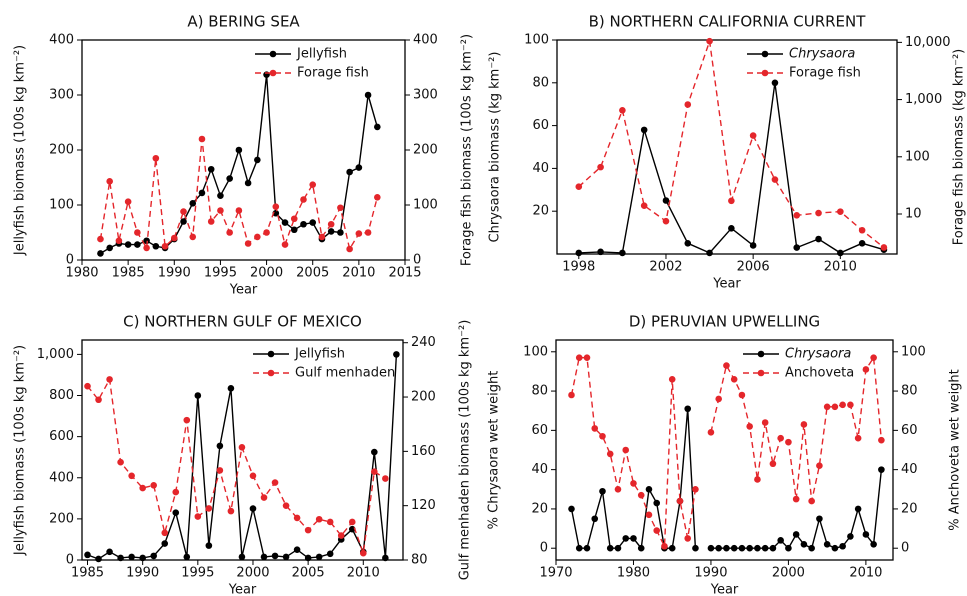  What do you see at coordinates (425, 95) in the screenshot?
I see `y2-tick-label: 300` at bounding box center [425, 95].